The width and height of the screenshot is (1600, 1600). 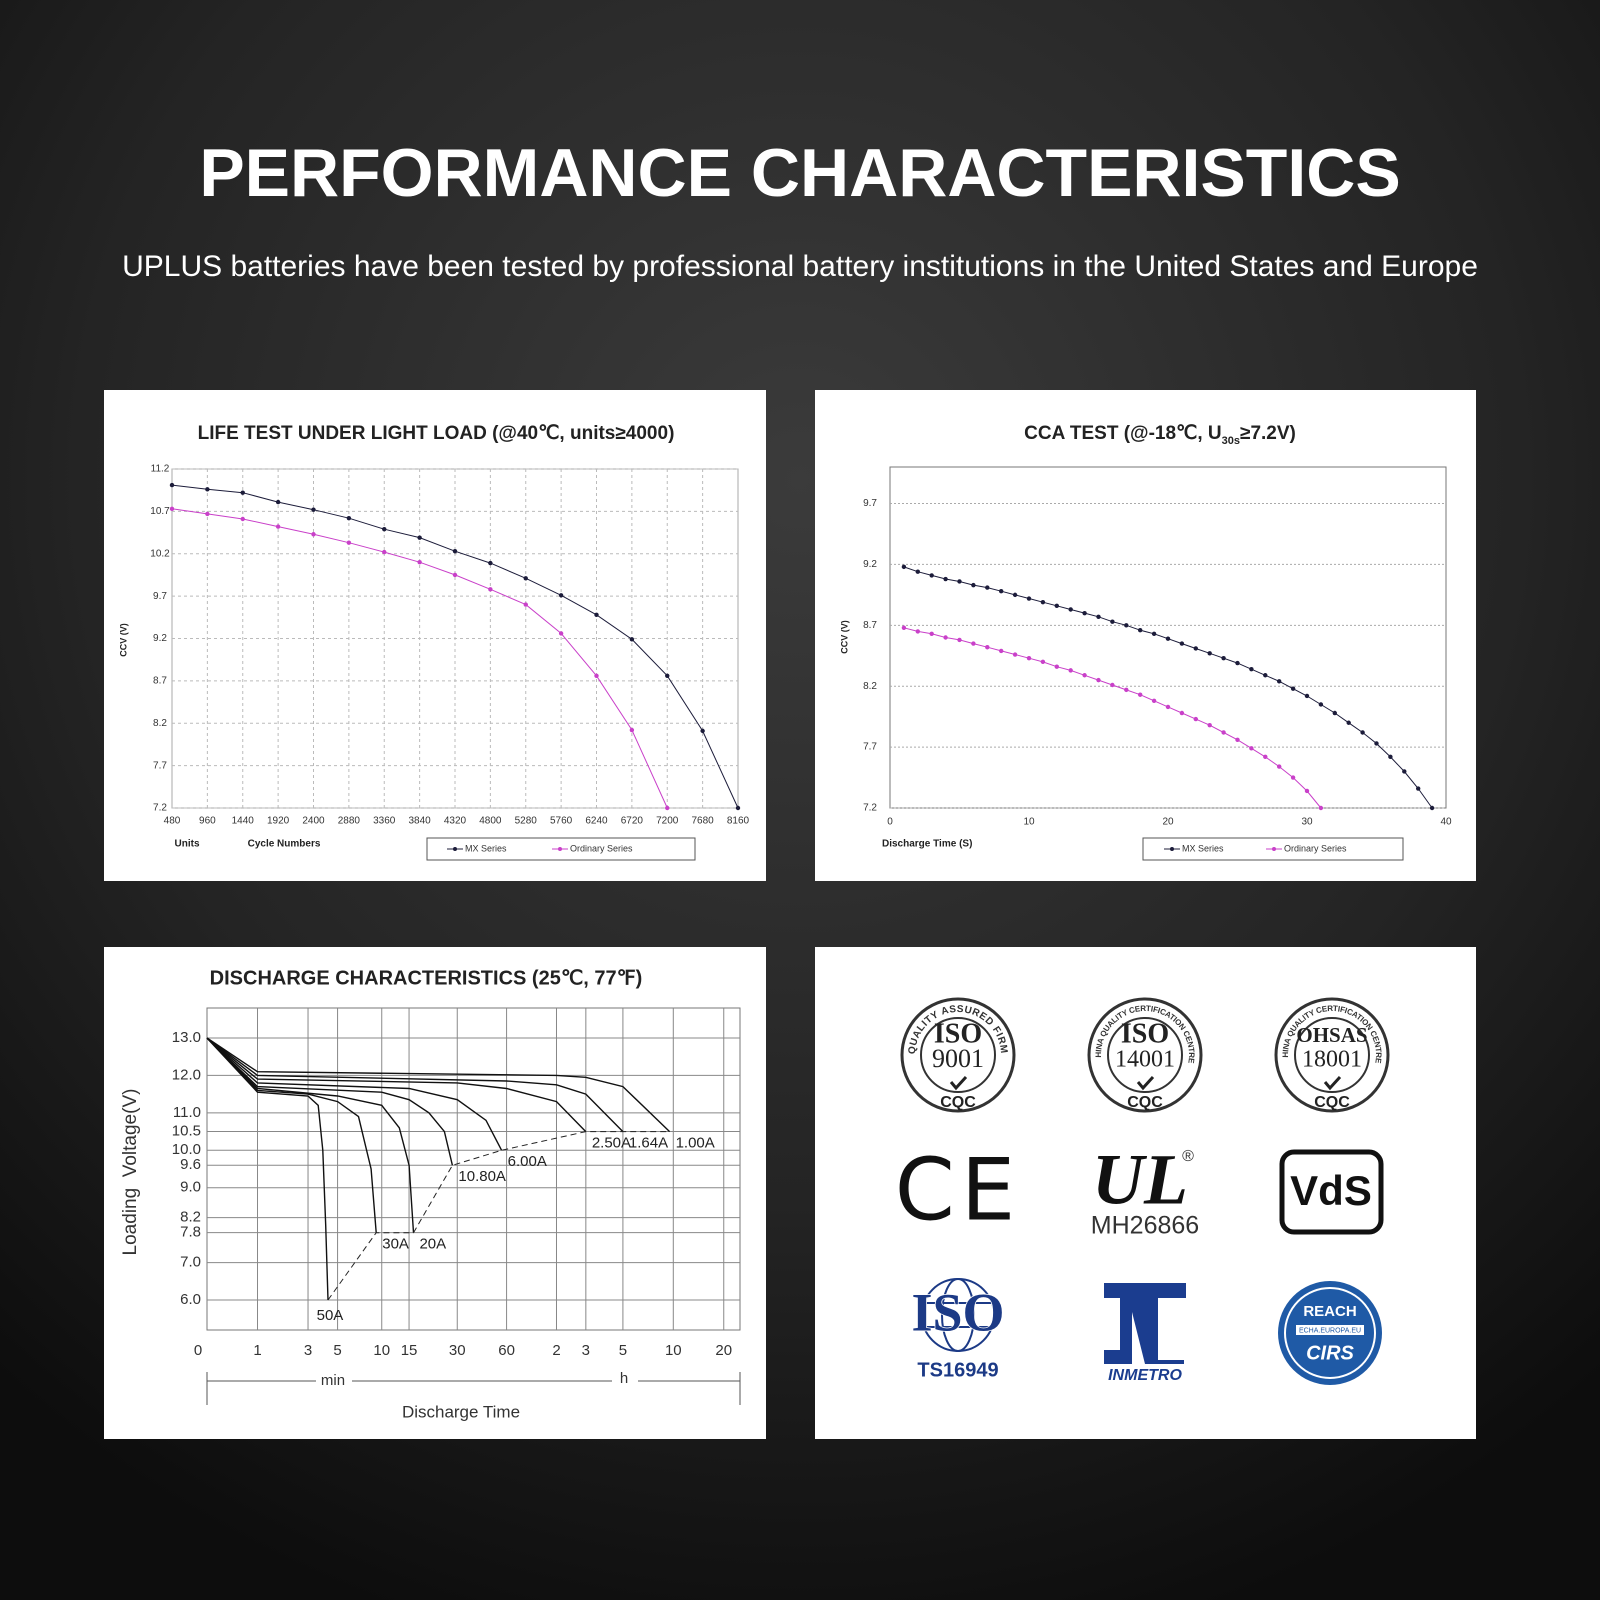 I want to click on legend-swatch, so click(x=1172, y=849).